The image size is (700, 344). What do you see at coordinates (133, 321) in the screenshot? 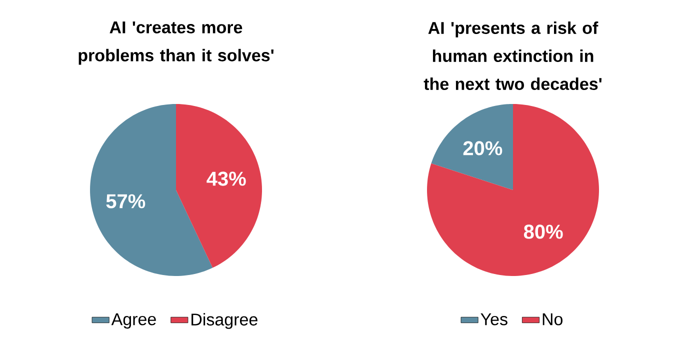
I see `legend-label: Agree` at bounding box center [133, 321].